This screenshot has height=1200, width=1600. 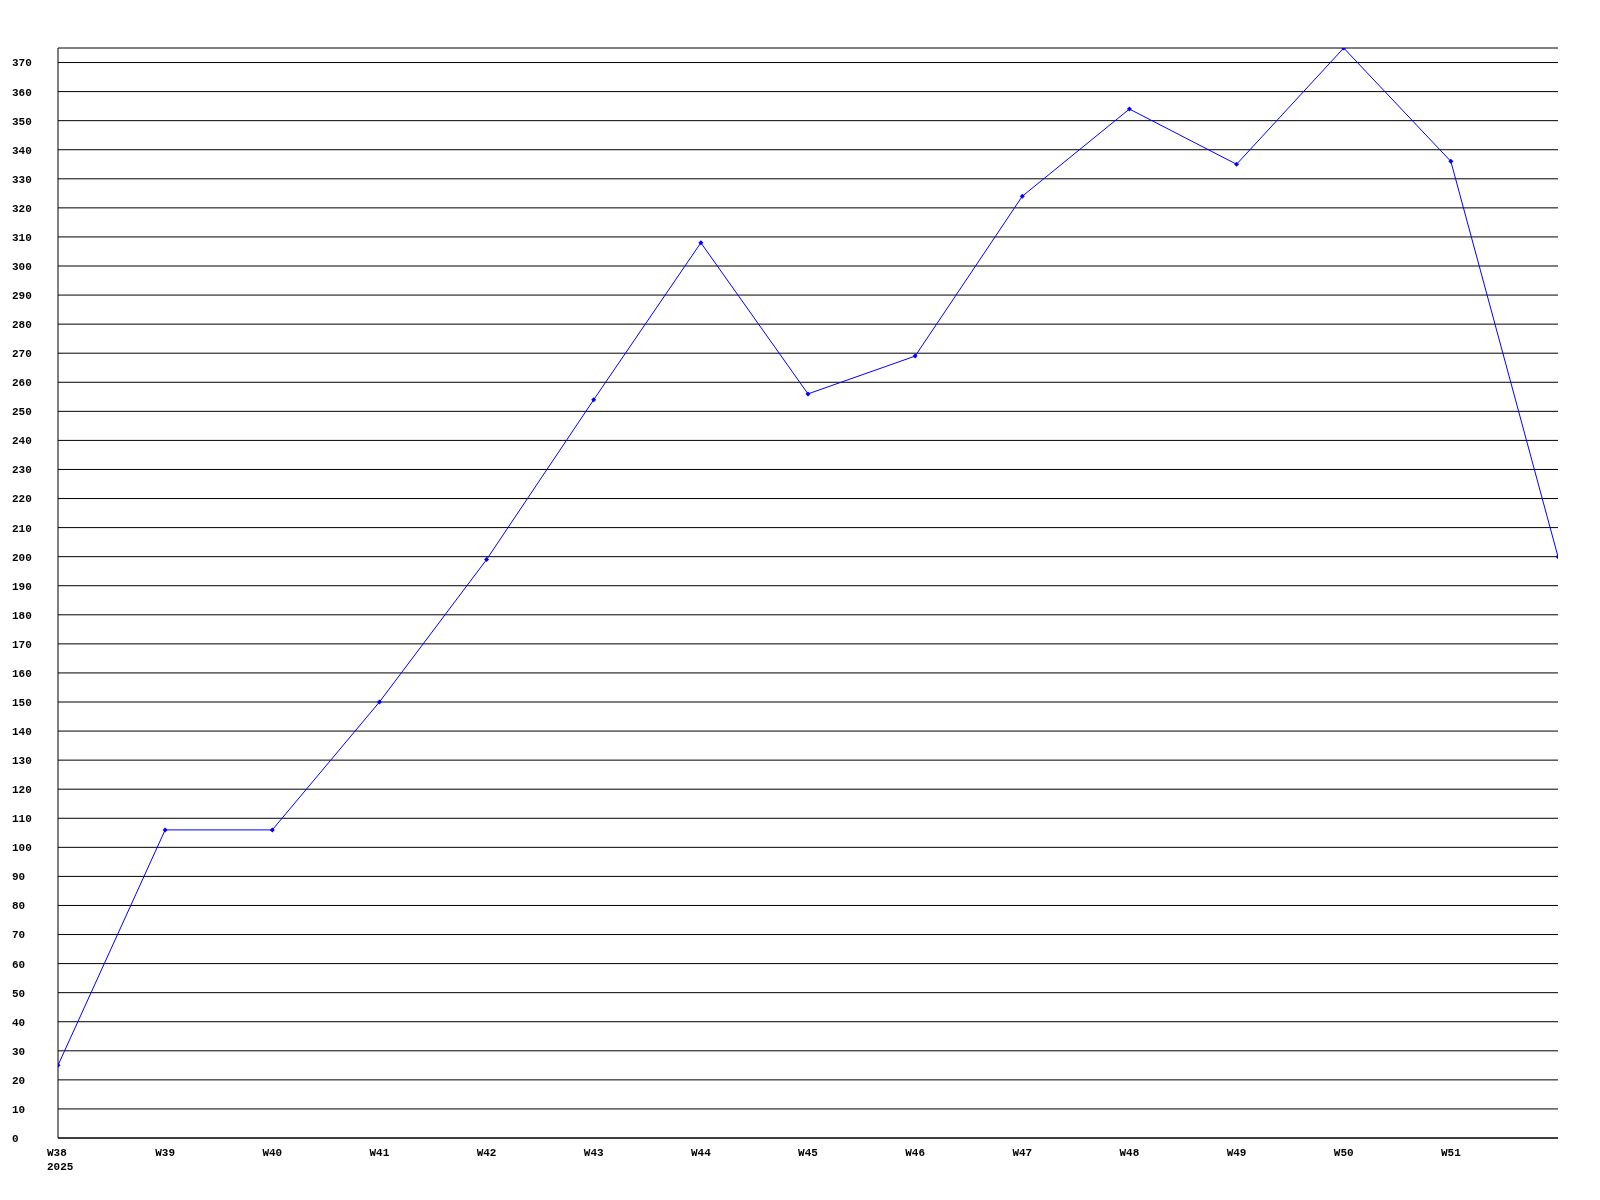 I want to click on y-tick-label: 50, so click(x=19, y=993).